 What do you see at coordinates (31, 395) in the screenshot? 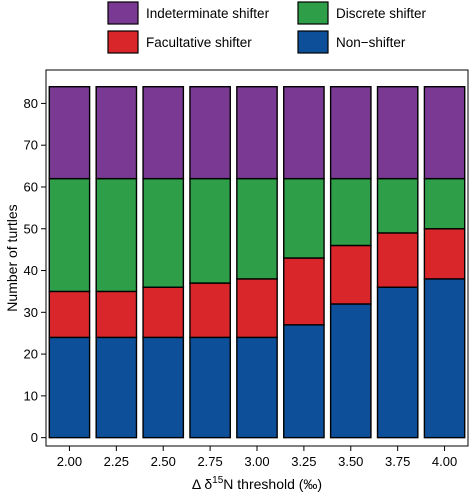
I see `y-tick-label: 10` at bounding box center [31, 395].